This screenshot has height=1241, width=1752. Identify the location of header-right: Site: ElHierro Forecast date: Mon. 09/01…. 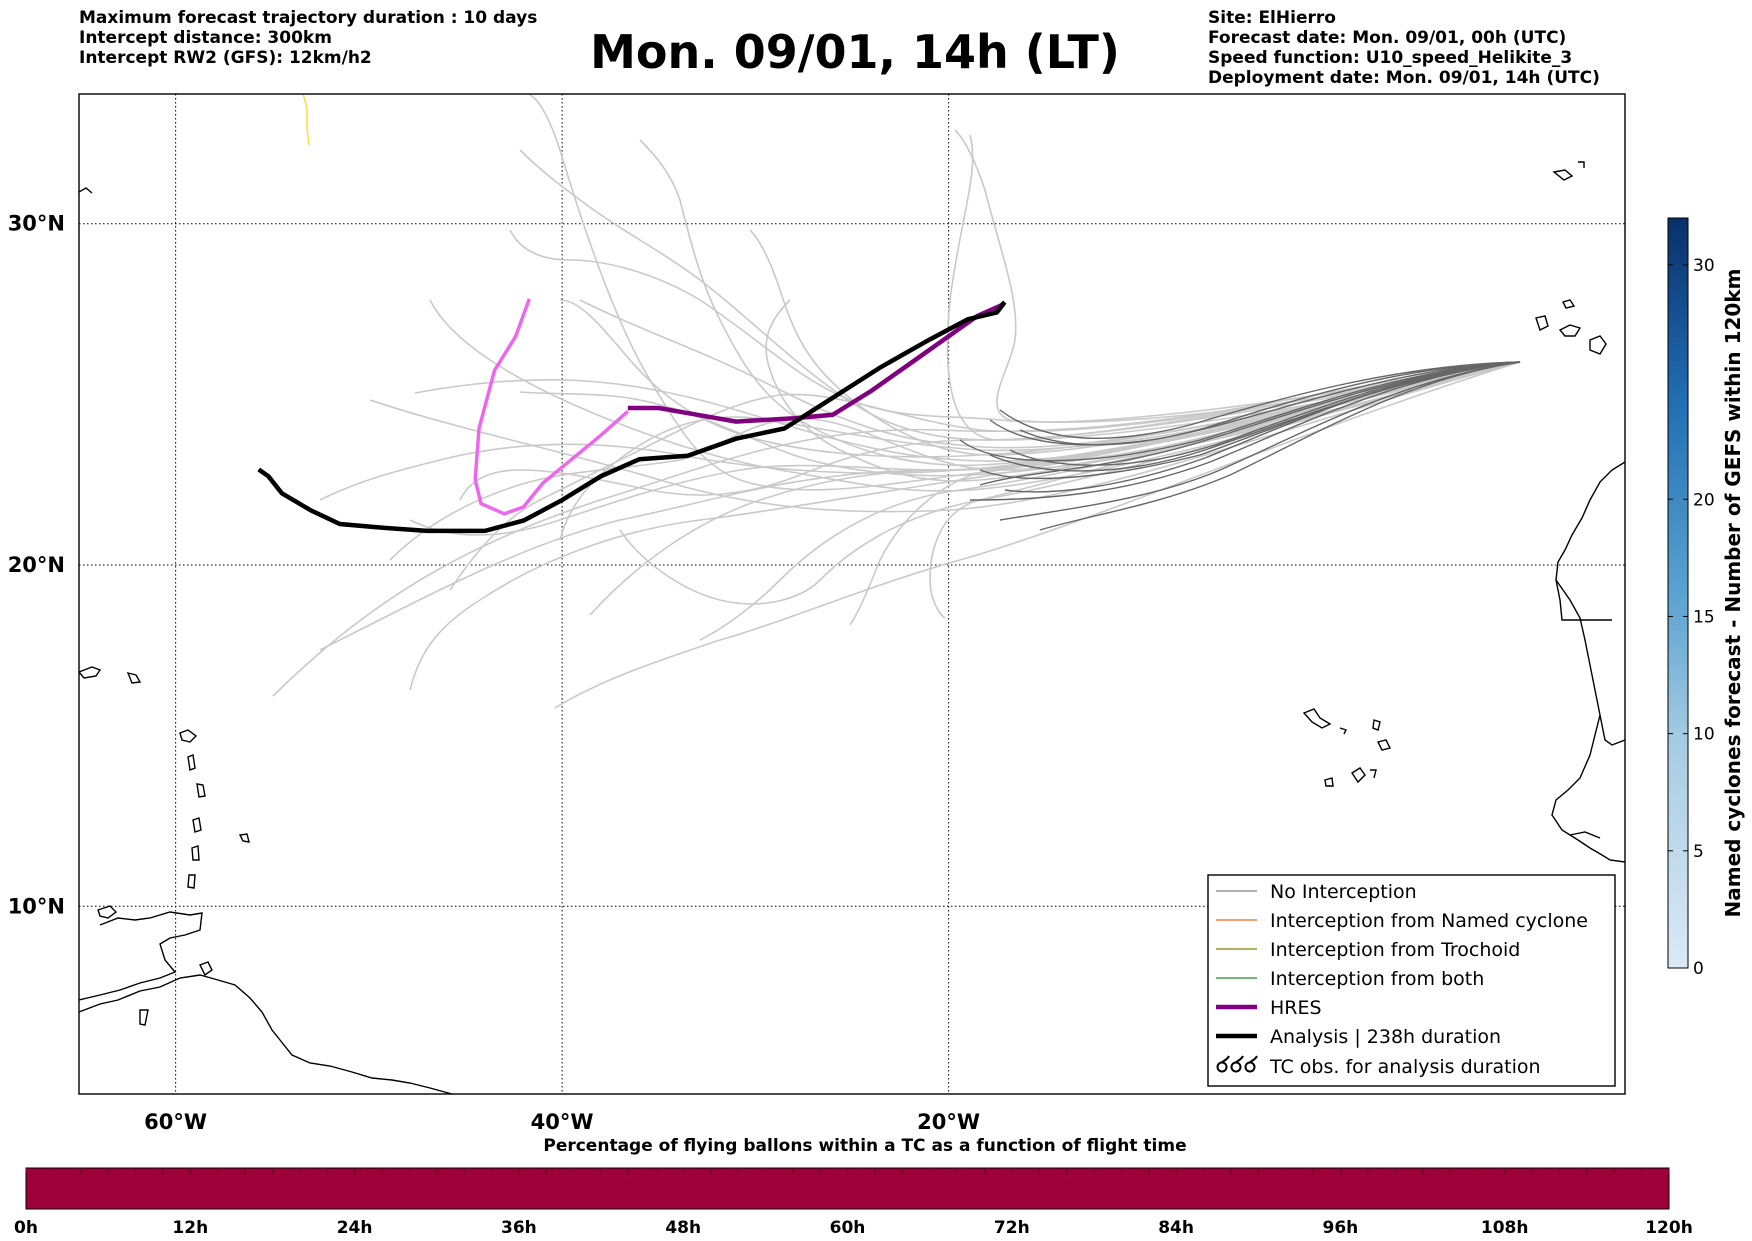
(1404, 48).